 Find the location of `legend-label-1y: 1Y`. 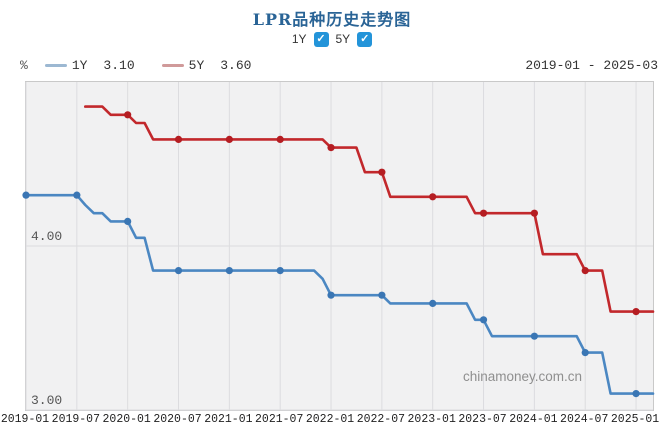

legend-label-1y: 1Y is located at coordinates (79, 65).